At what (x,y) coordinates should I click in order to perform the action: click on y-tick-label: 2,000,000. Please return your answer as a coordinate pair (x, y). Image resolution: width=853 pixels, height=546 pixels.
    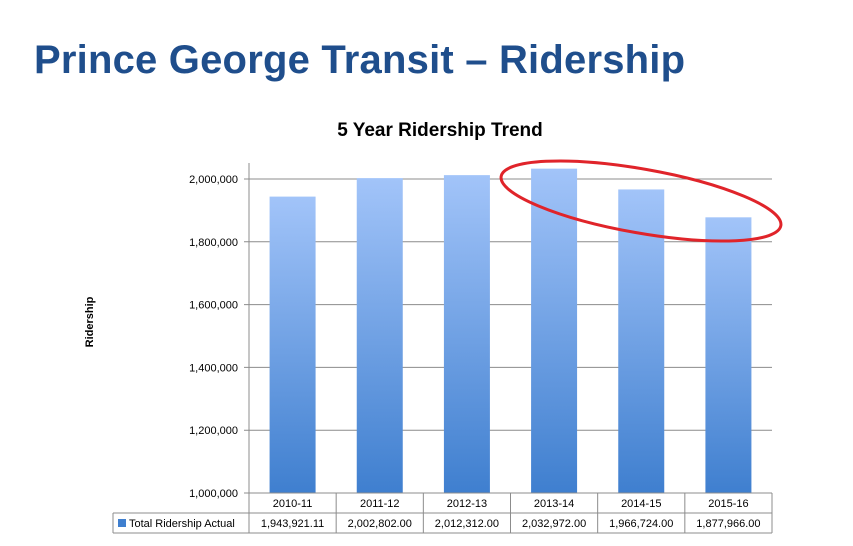
    Looking at the image, I should click on (213, 180).